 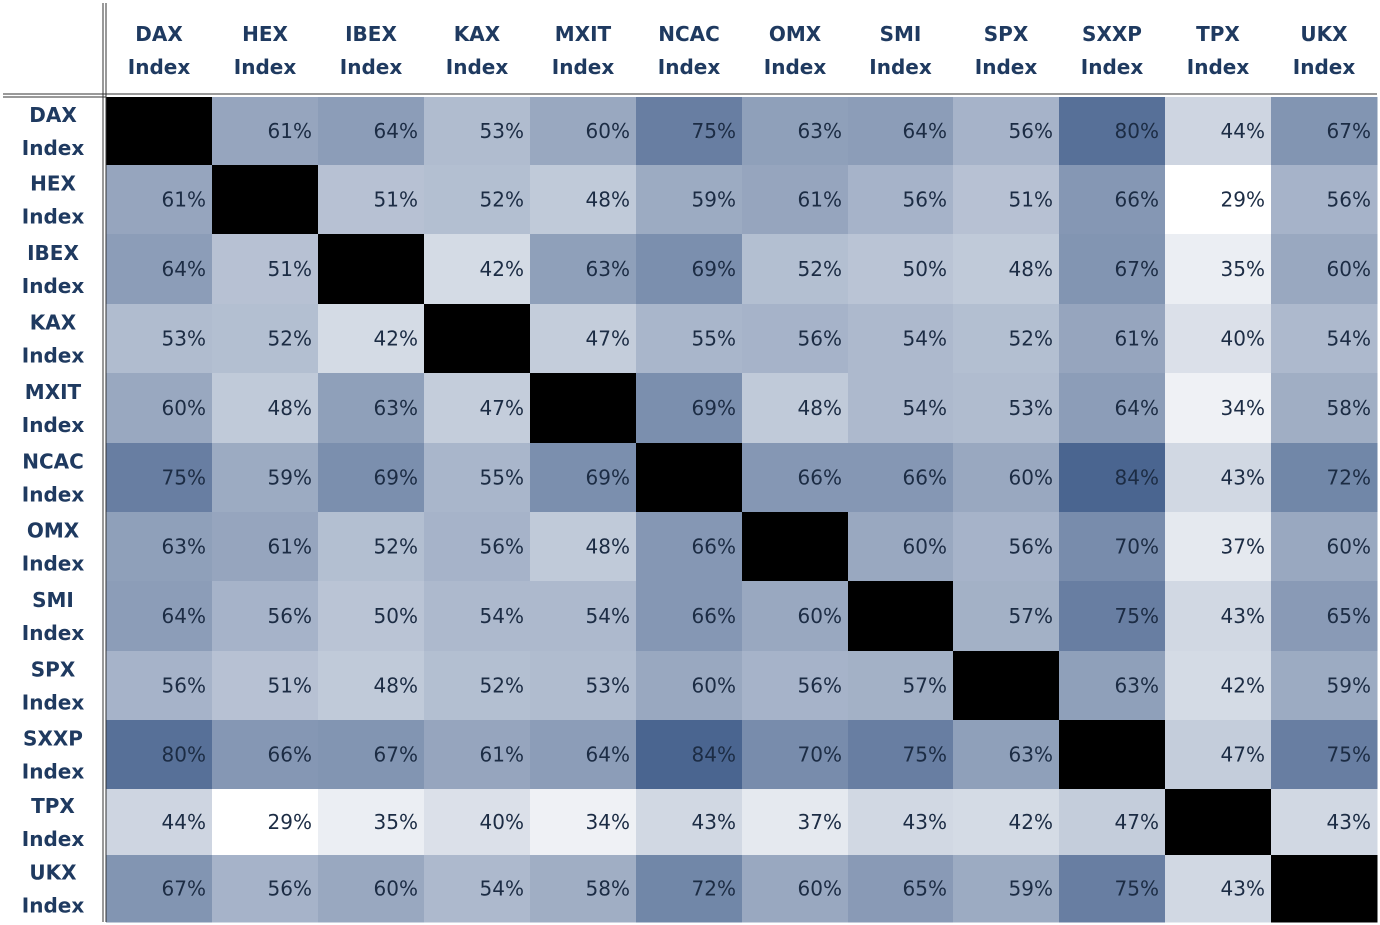 What do you see at coordinates (184, 755) in the screenshot?
I see `cell-value-label: 80%` at bounding box center [184, 755].